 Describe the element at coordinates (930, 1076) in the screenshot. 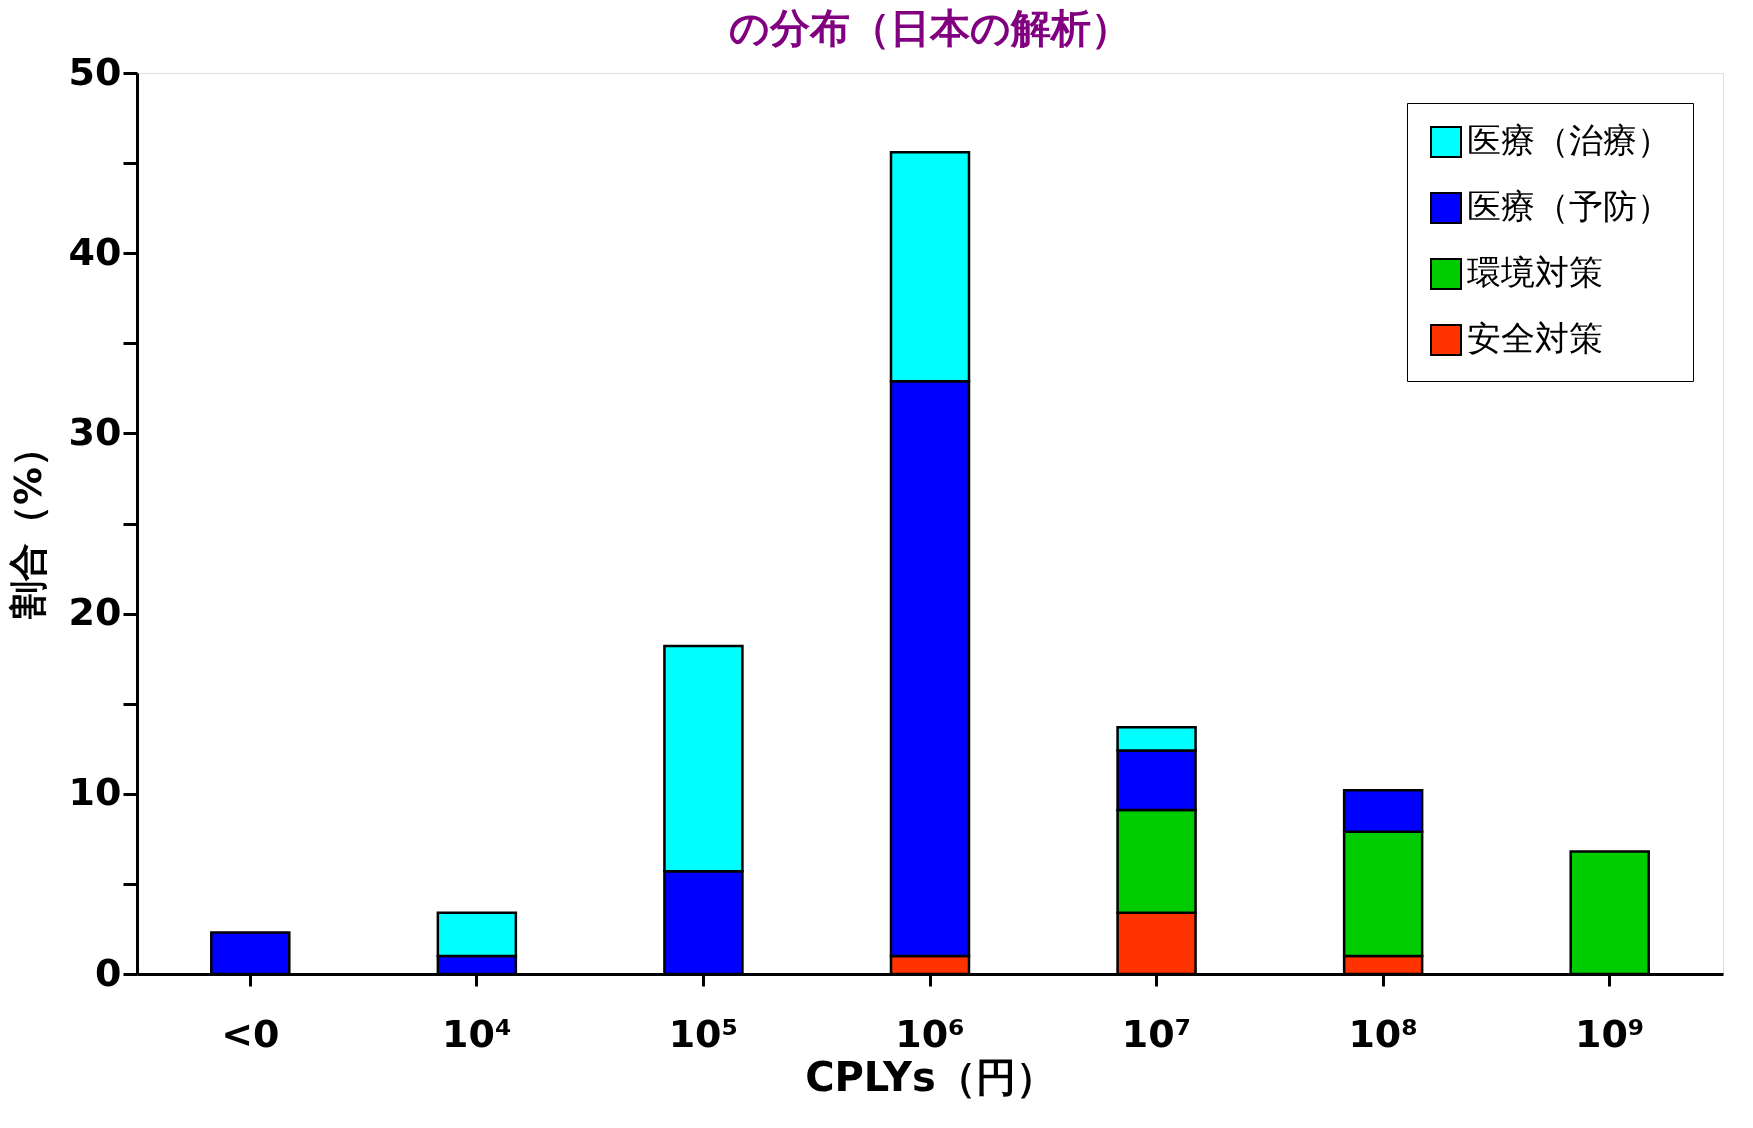

I see `x-axis-title: CPLYs（円）` at that location.